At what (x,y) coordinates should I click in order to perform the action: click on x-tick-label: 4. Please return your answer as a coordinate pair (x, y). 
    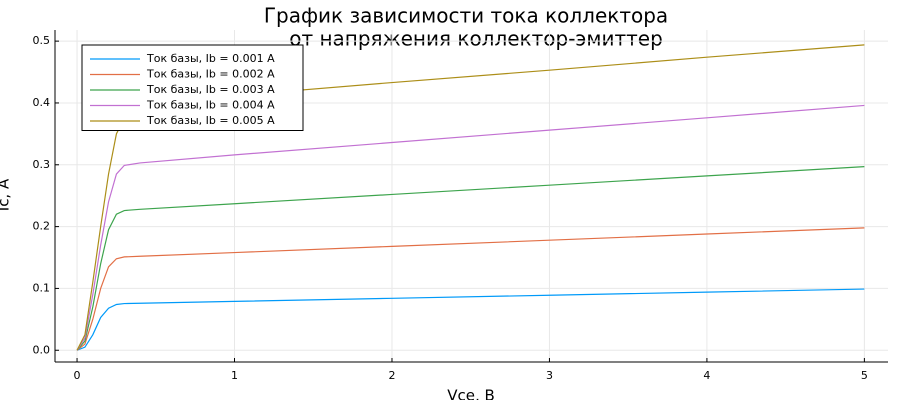
    Looking at the image, I should click on (706, 375).